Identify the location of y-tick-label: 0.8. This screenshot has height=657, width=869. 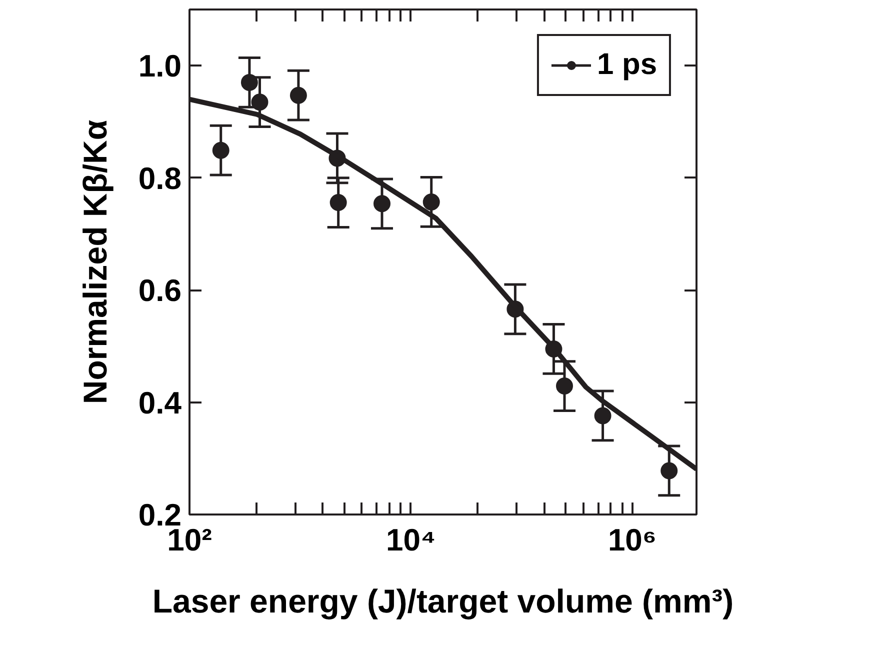
(160, 178).